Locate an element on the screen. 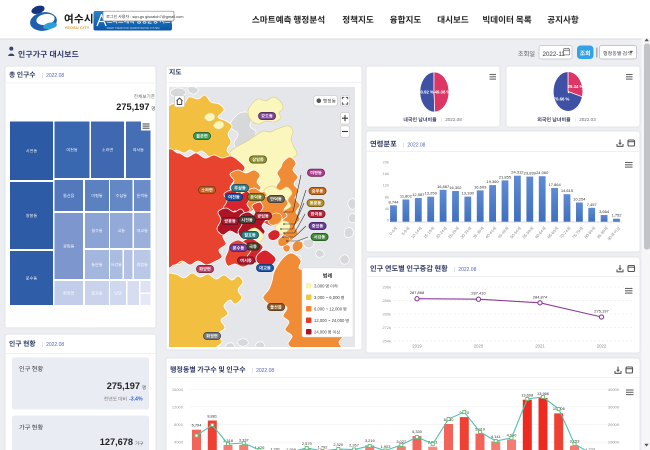 The width and height of the screenshot is (650, 450). svg-text: 280k is located at coordinates (386, 314).